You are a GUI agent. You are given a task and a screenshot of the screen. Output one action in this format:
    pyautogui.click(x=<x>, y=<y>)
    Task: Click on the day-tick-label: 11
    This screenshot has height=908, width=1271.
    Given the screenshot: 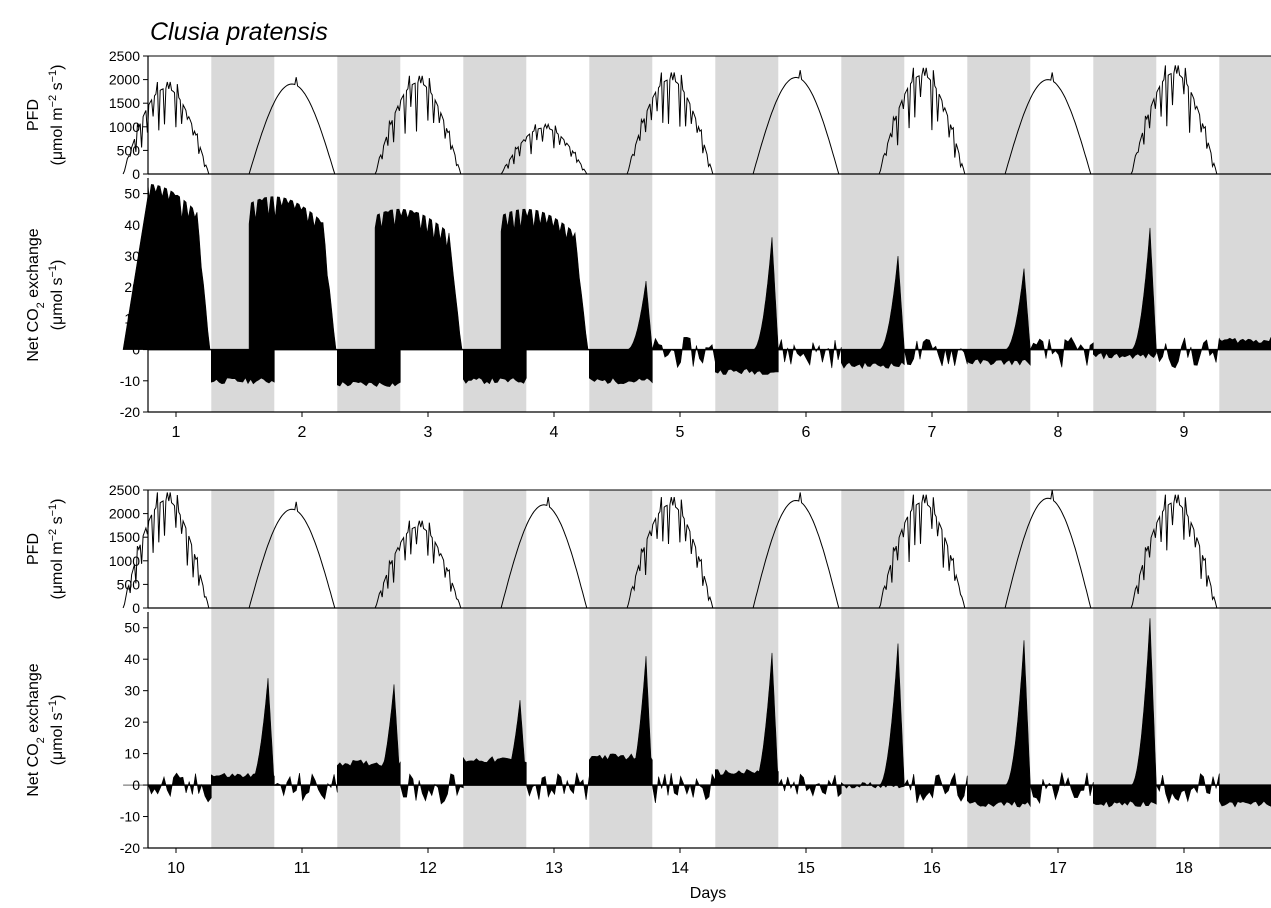 What is the action you would take?
    pyautogui.click(x=302, y=868)
    